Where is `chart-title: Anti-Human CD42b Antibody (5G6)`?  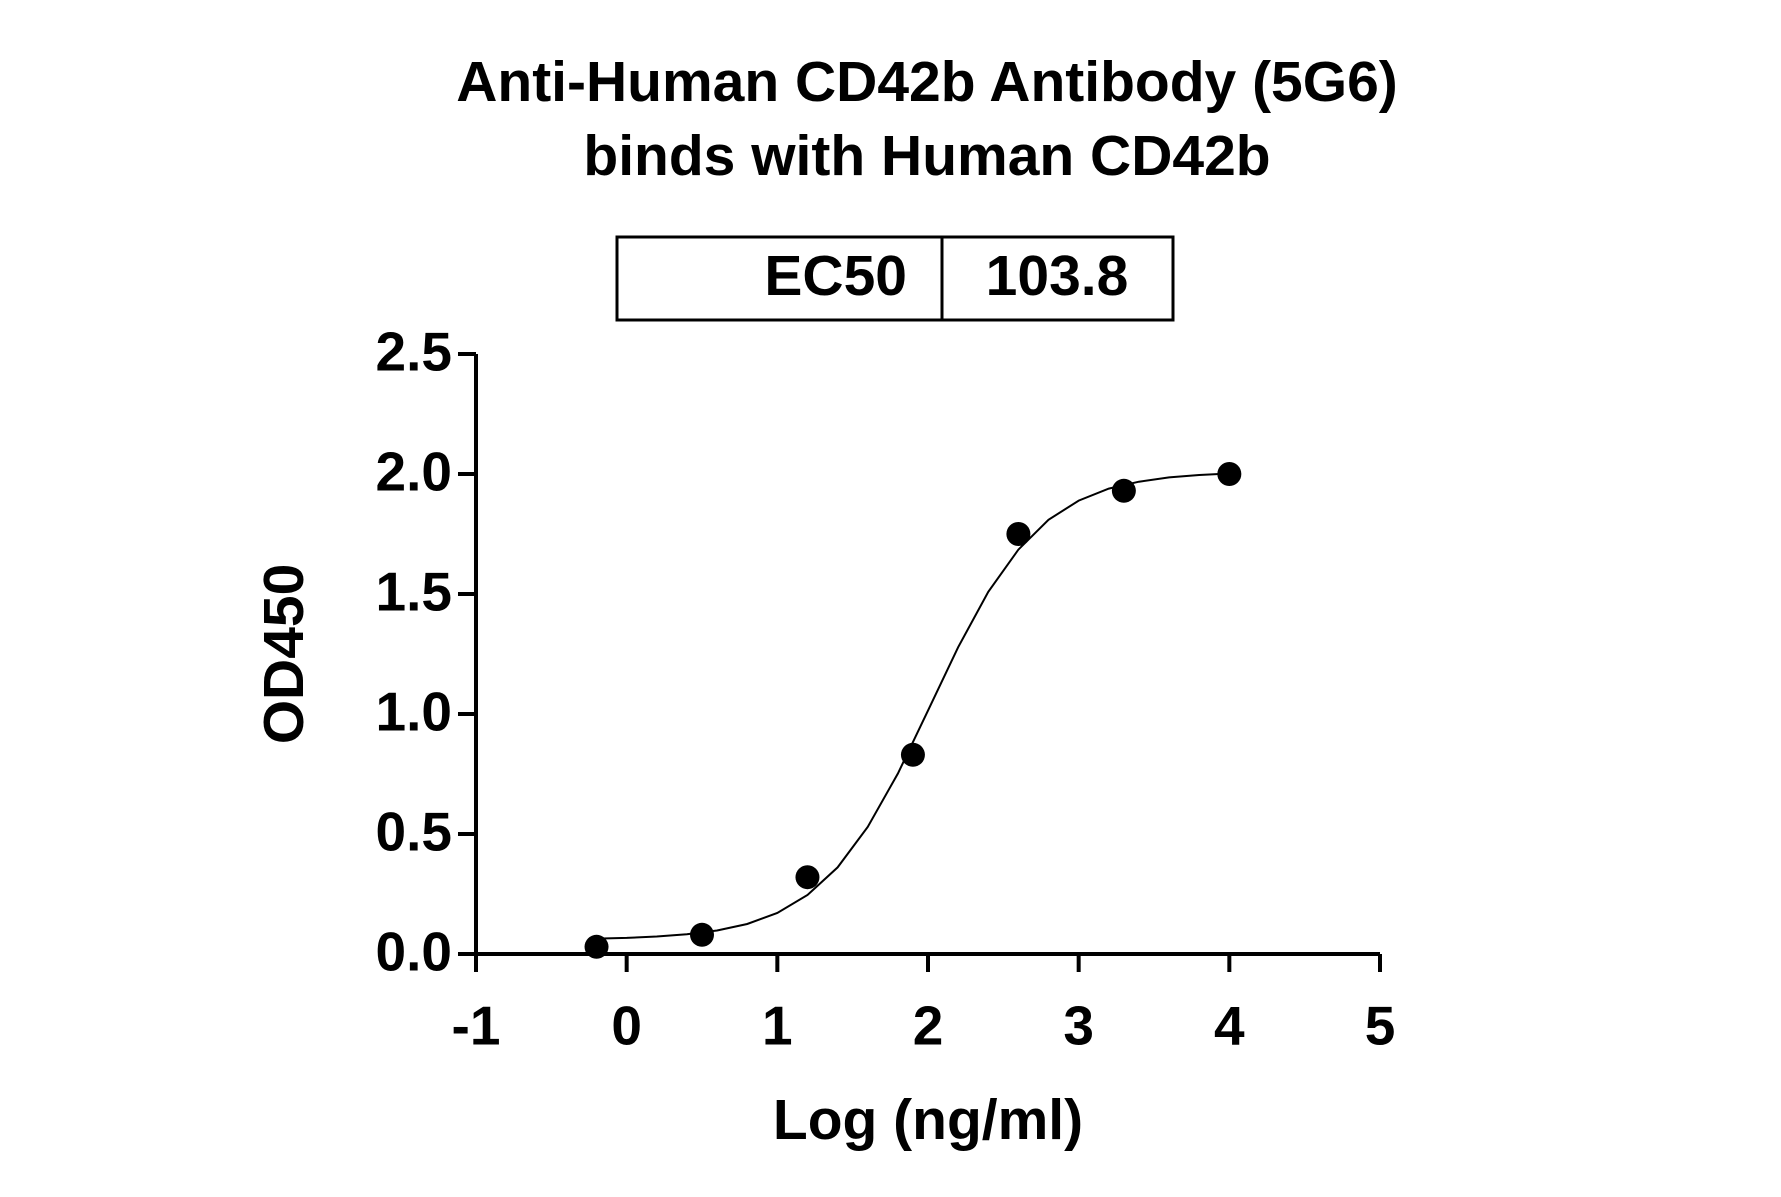
chart-title: Anti-Human CD42b Antibody (5G6) is located at coordinates (927, 82).